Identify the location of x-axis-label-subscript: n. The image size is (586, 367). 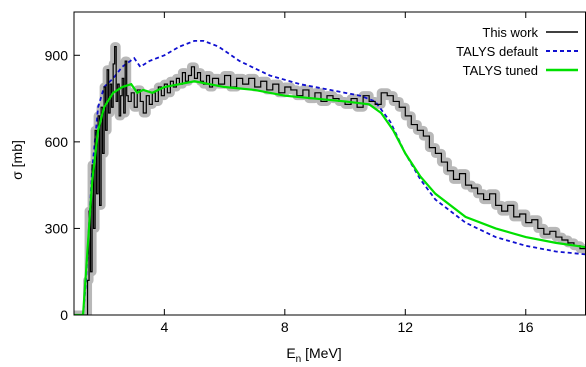
(299, 359).